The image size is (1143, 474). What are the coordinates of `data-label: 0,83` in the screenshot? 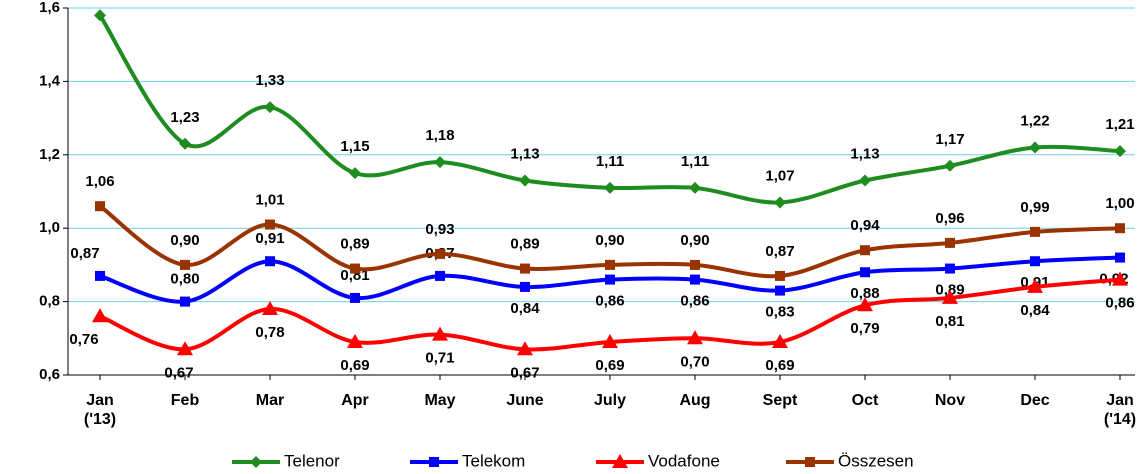 It's located at (779, 312).